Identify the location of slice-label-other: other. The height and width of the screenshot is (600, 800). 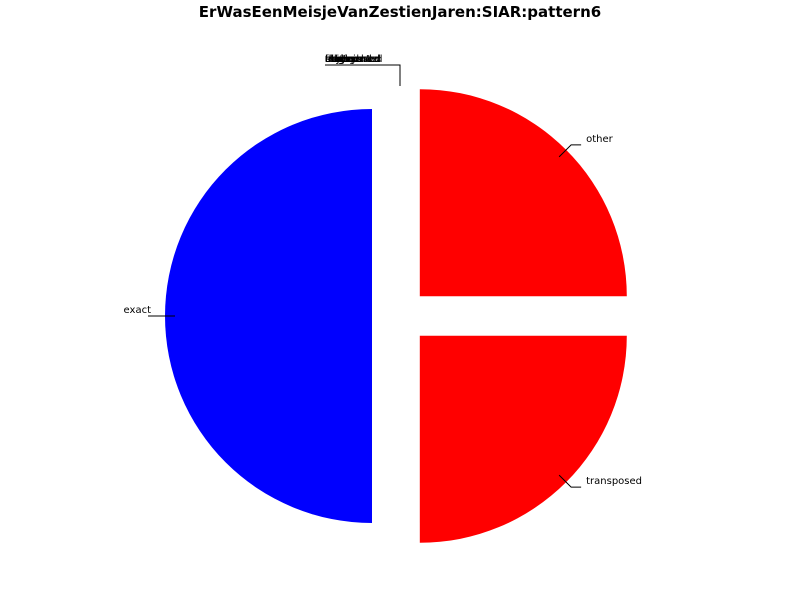
(600, 139).